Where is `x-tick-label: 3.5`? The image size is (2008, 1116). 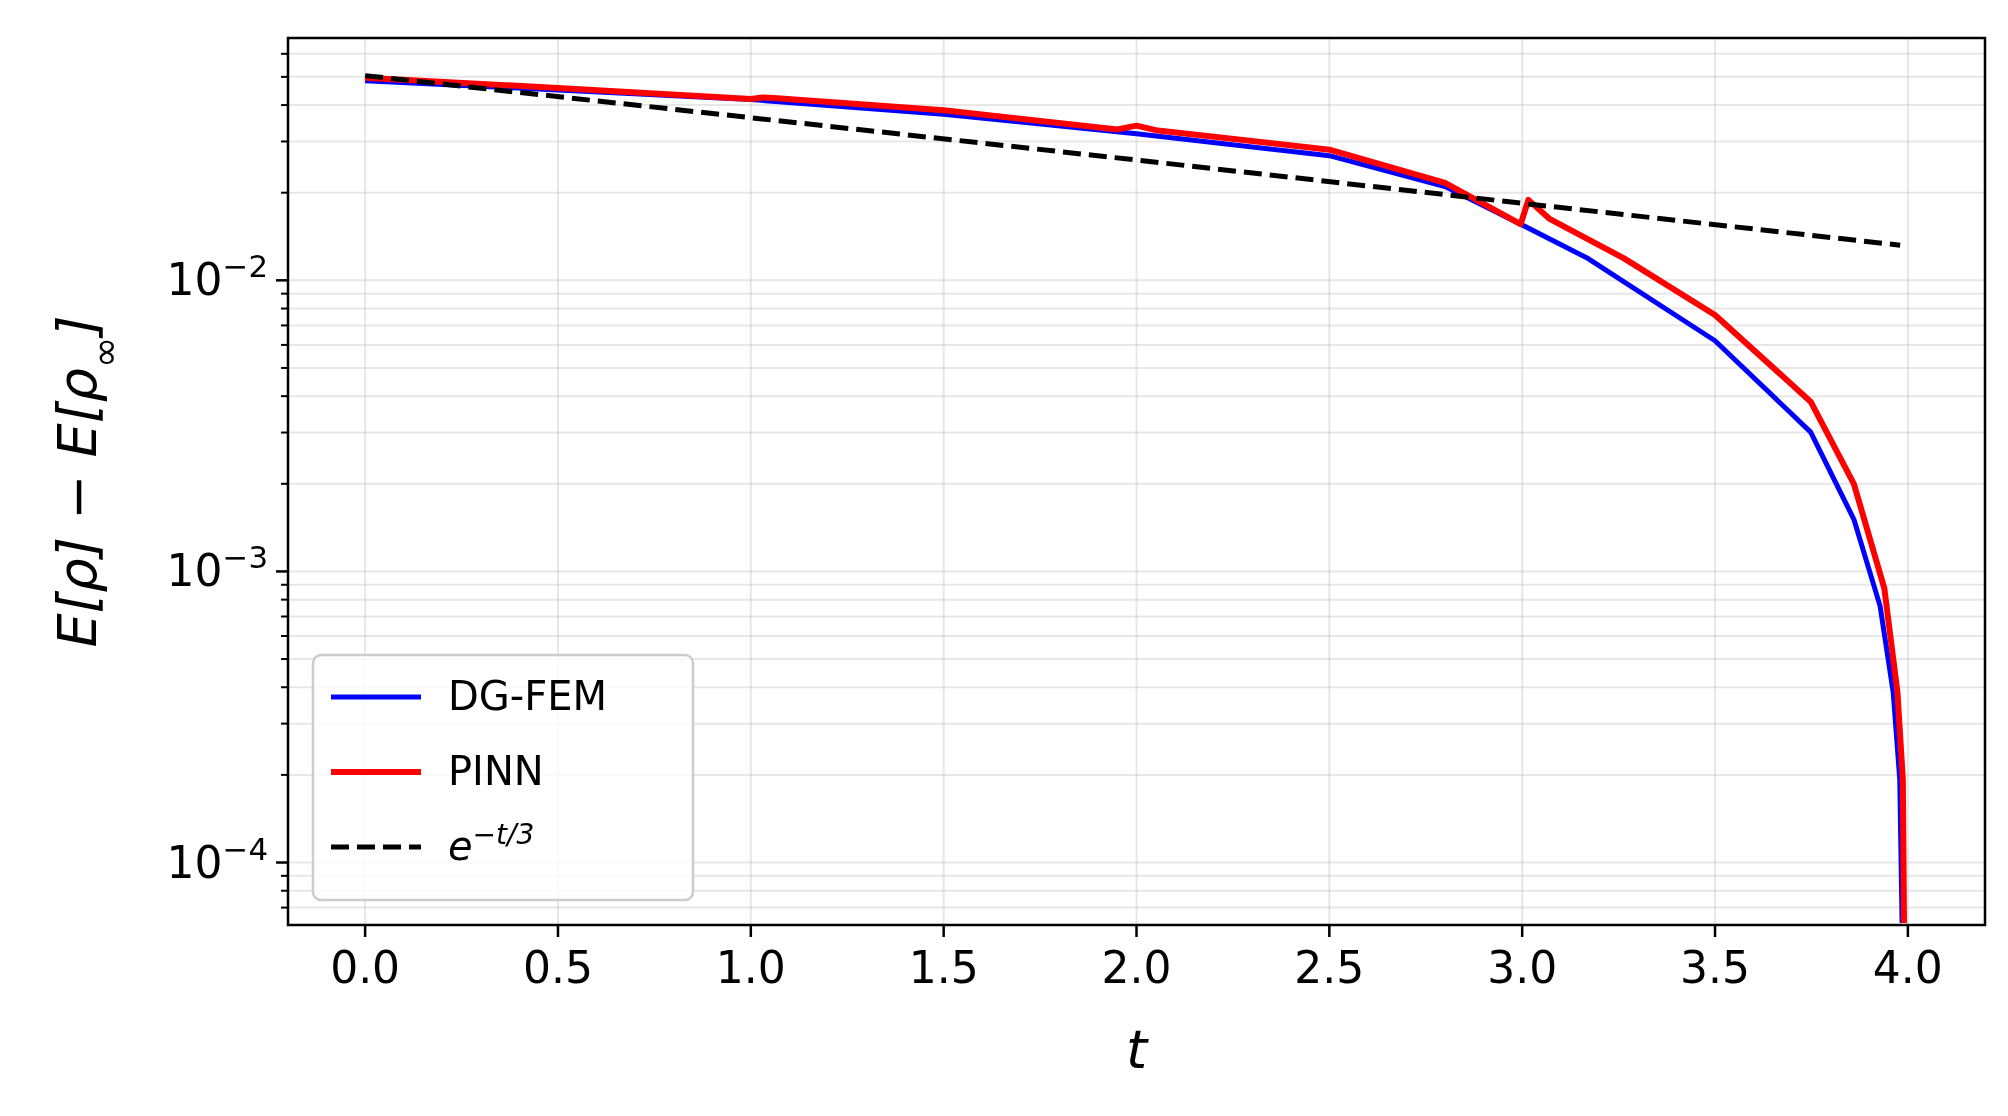 x-tick-label: 3.5 is located at coordinates (1715, 967).